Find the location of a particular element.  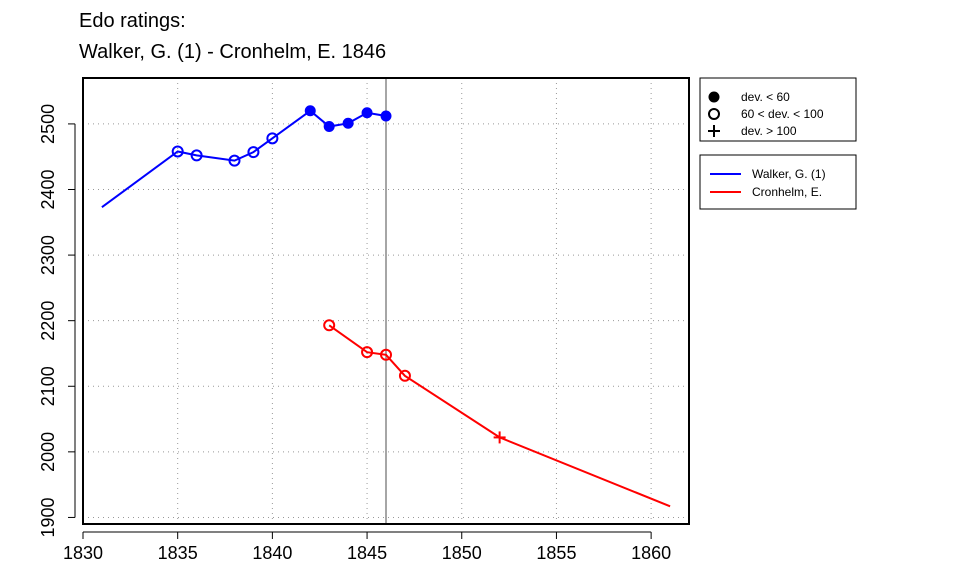

y-tick-label: 2500 is located at coordinates (48, 124).